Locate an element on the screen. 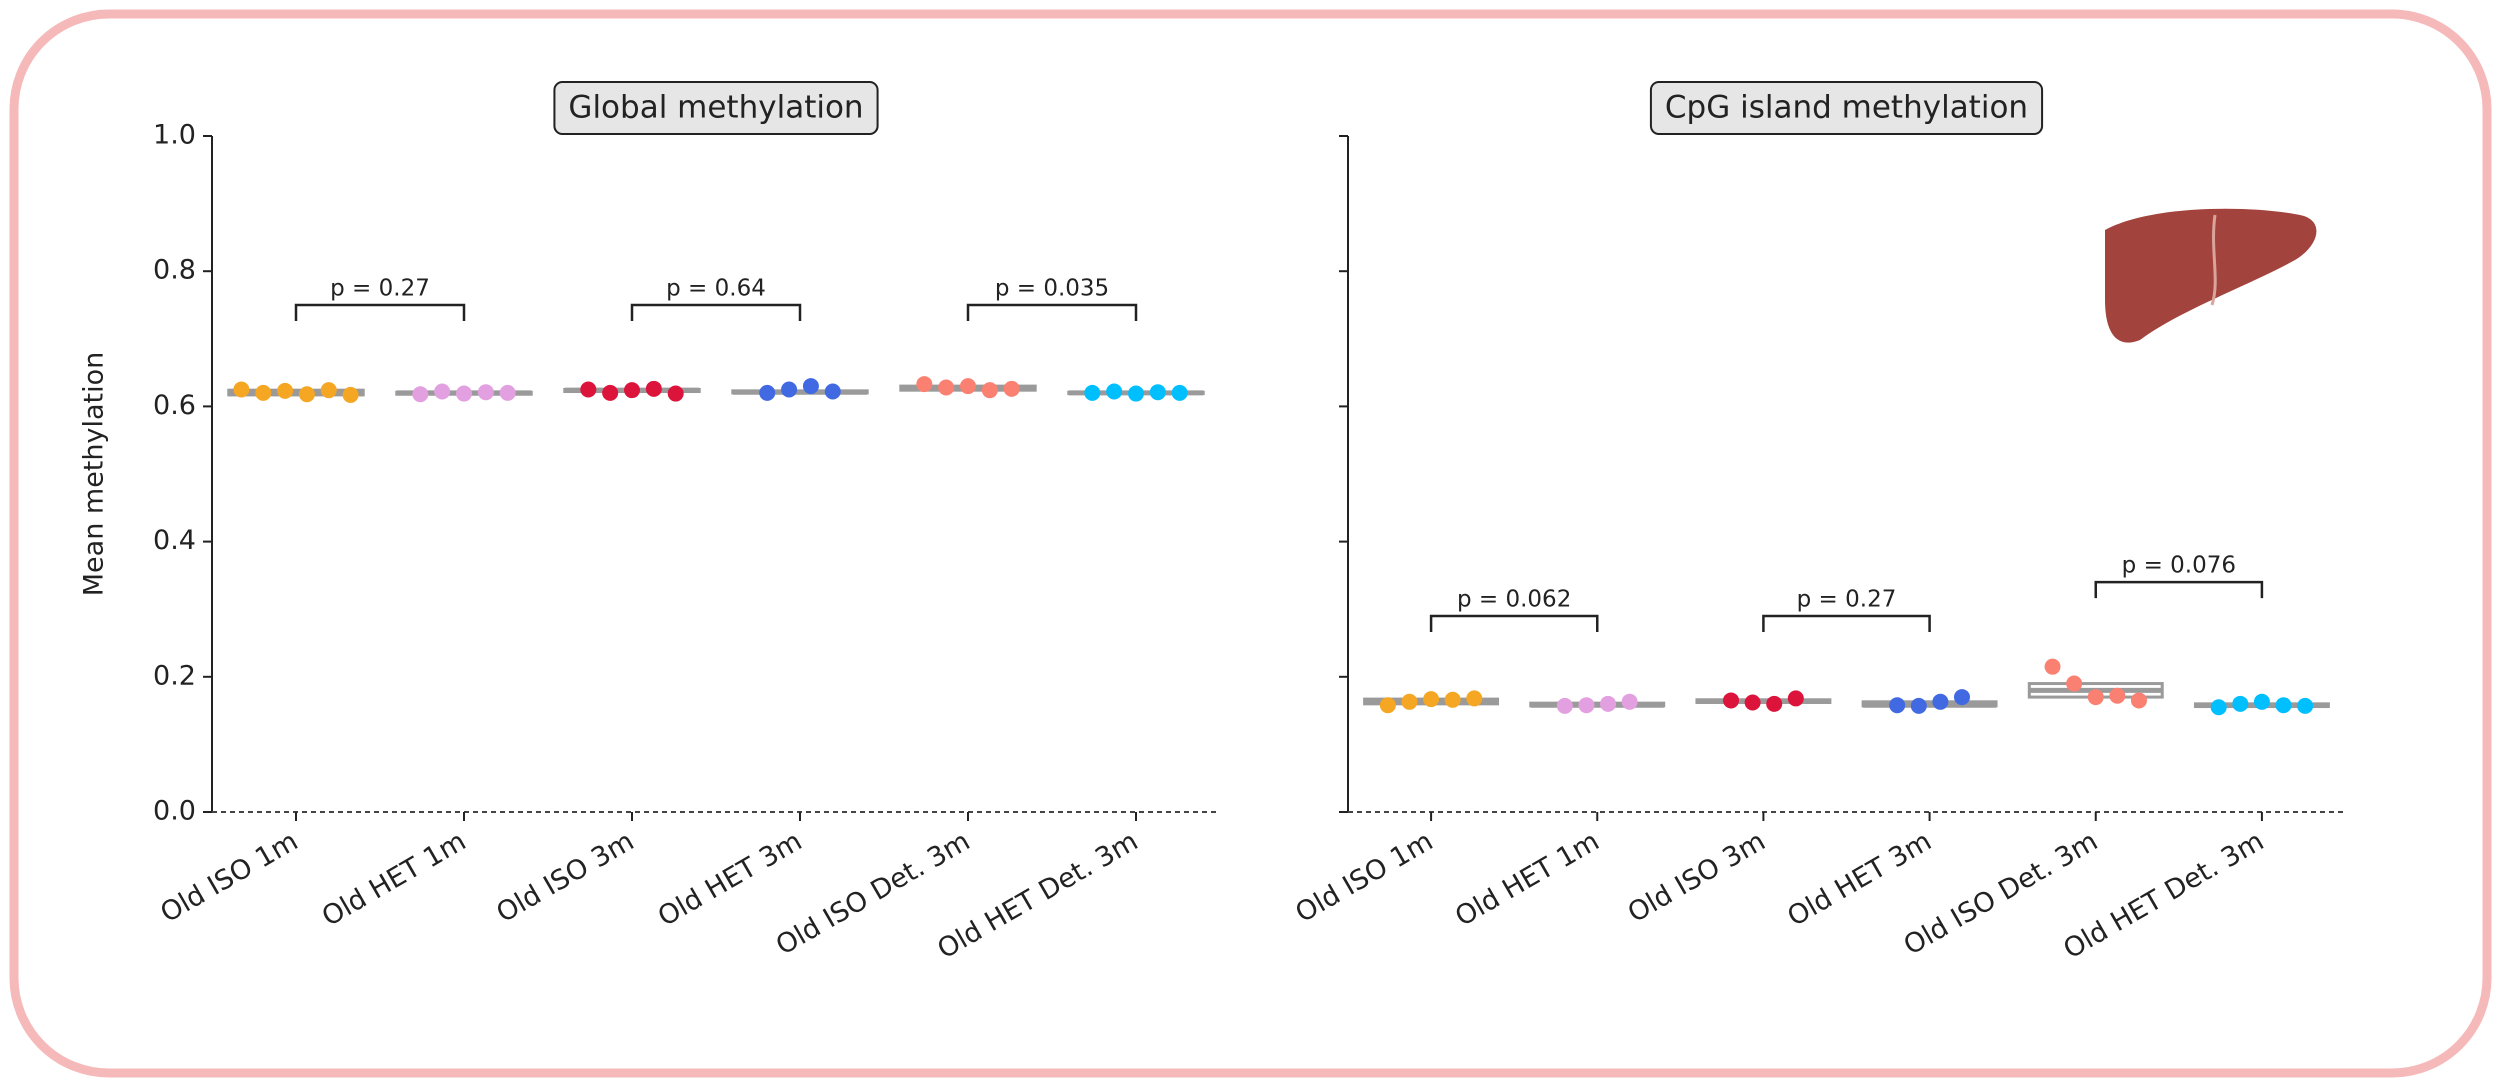 The height and width of the screenshot is (1087, 2501). y-tick-label: 0.6 is located at coordinates (174, 405).